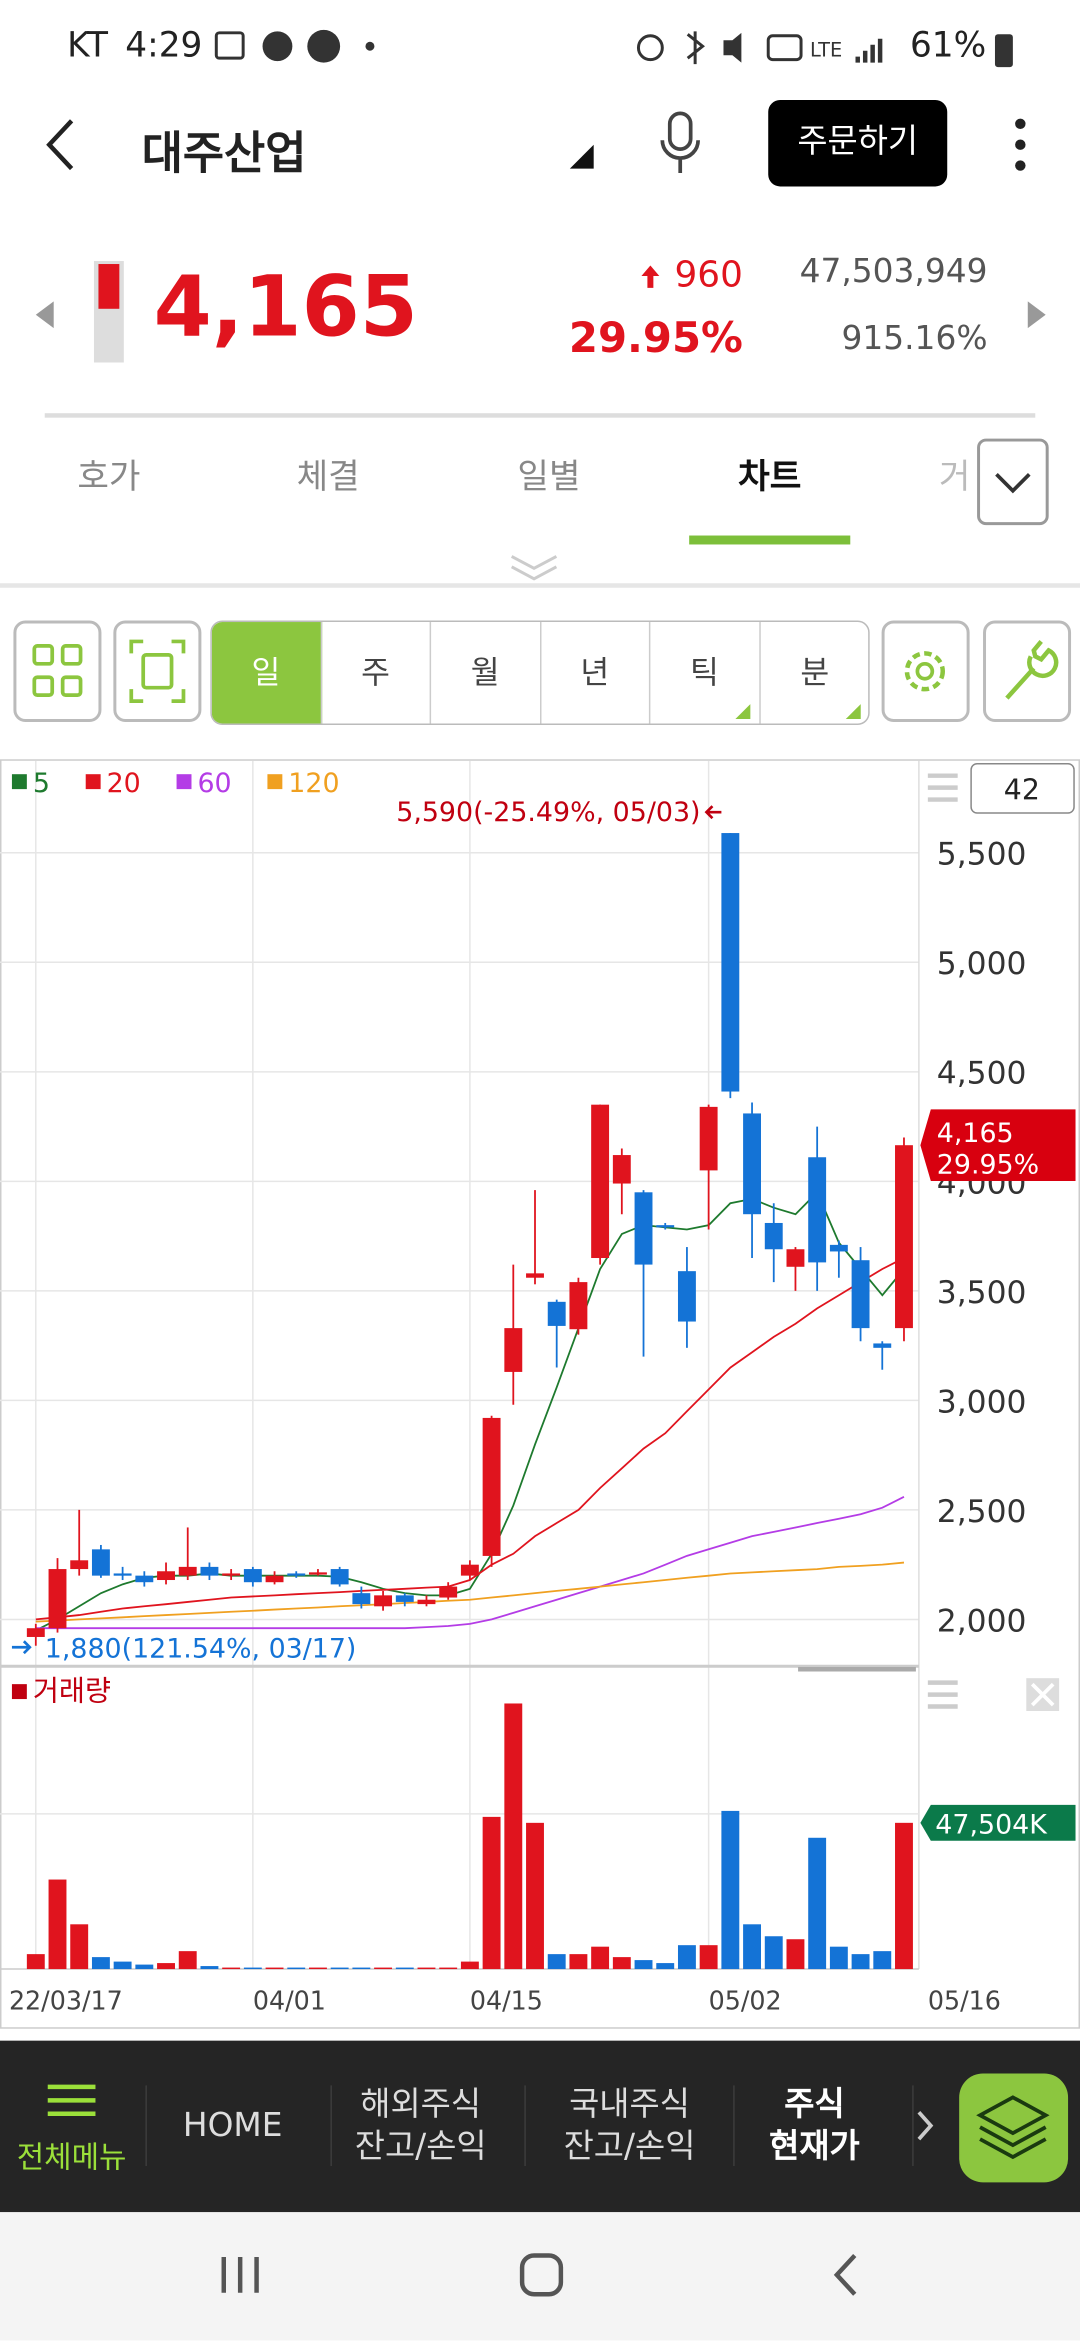 This screenshot has width=1080, height=2341. Describe the element at coordinates (770, 477) in the screenshot. I see `tab-active: 차트` at that location.